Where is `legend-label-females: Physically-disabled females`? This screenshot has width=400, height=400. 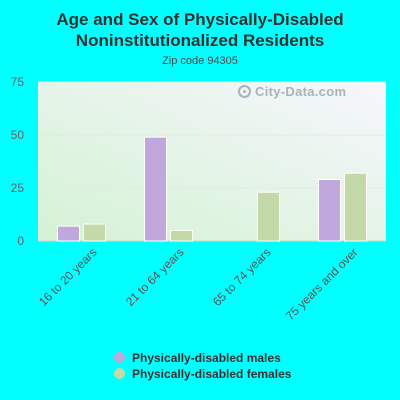
legend-label-females: Physically-disabled females is located at coordinates (212, 373).